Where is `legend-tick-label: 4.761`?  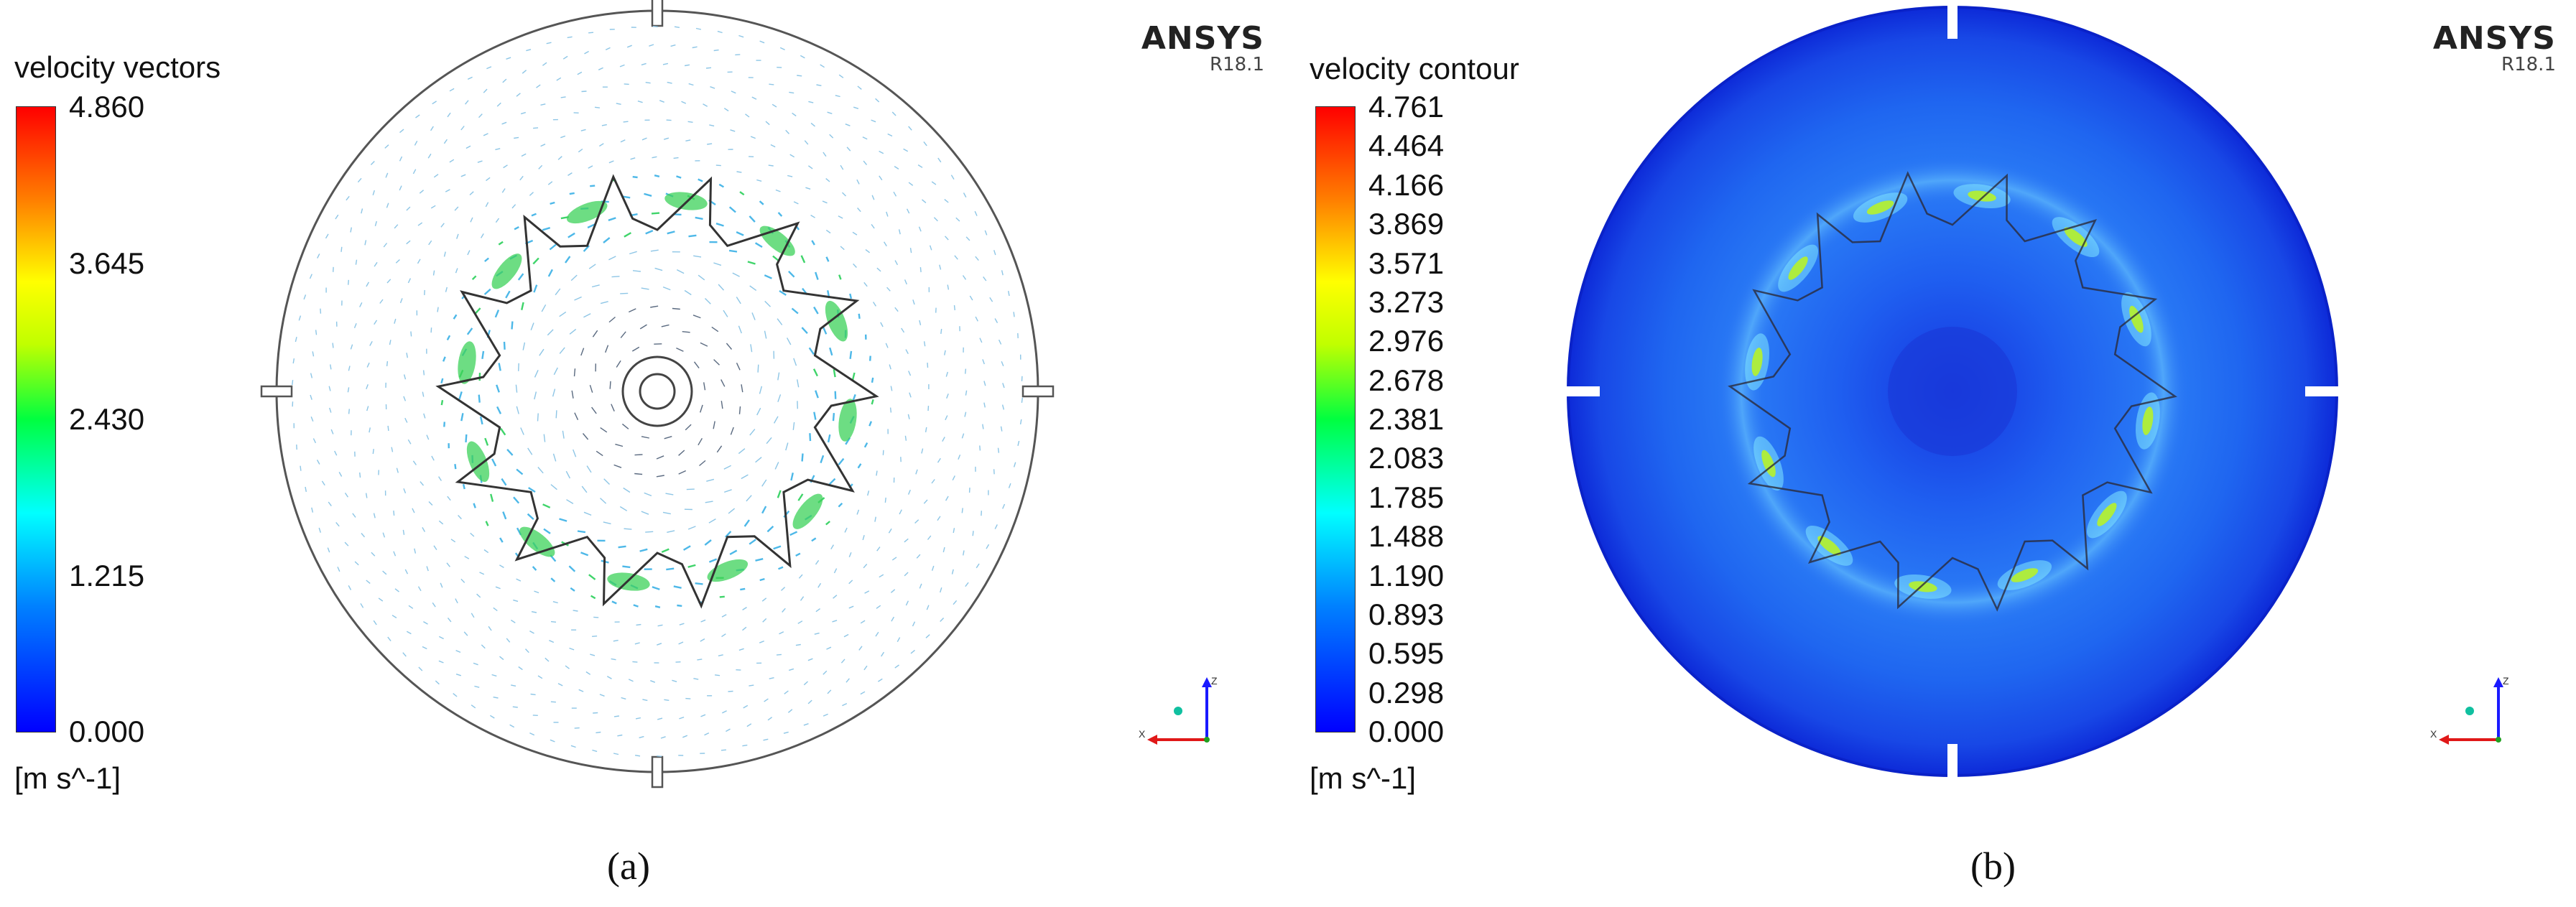
legend-tick-label: 4.761 is located at coordinates (1406, 107).